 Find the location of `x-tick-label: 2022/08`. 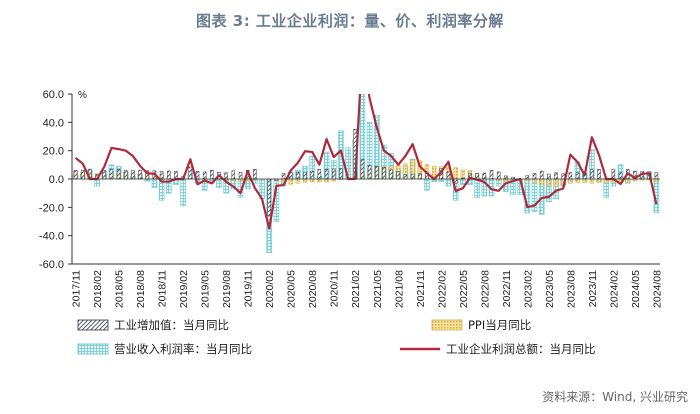

x-tick-label: 2022/08 is located at coordinates (485, 289).